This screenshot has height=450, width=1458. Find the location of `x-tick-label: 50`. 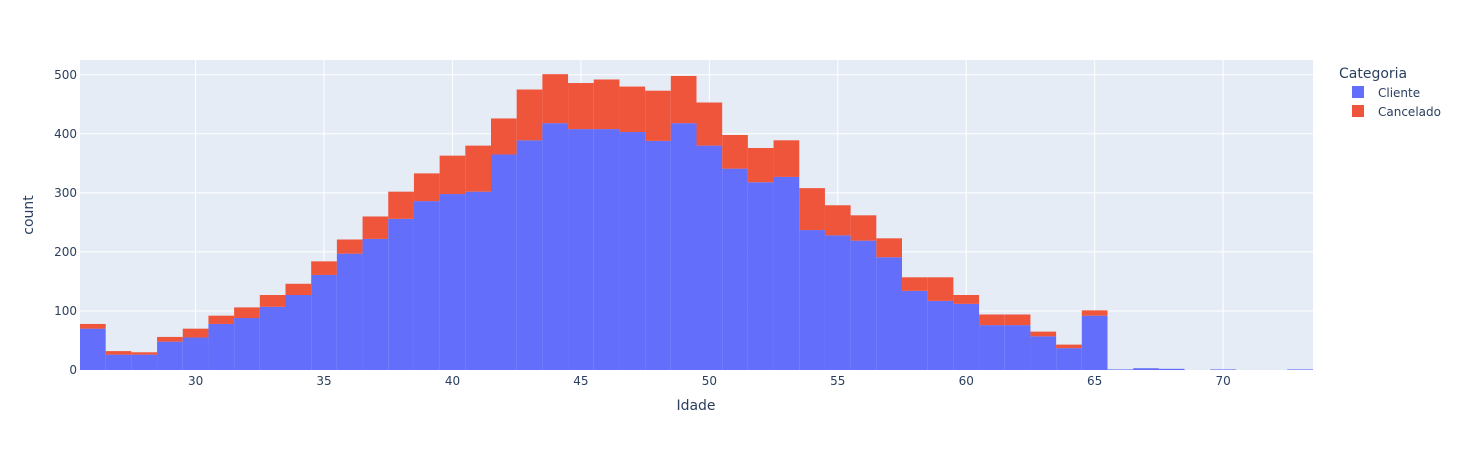

x-tick-label: 50 is located at coordinates (709, 381).